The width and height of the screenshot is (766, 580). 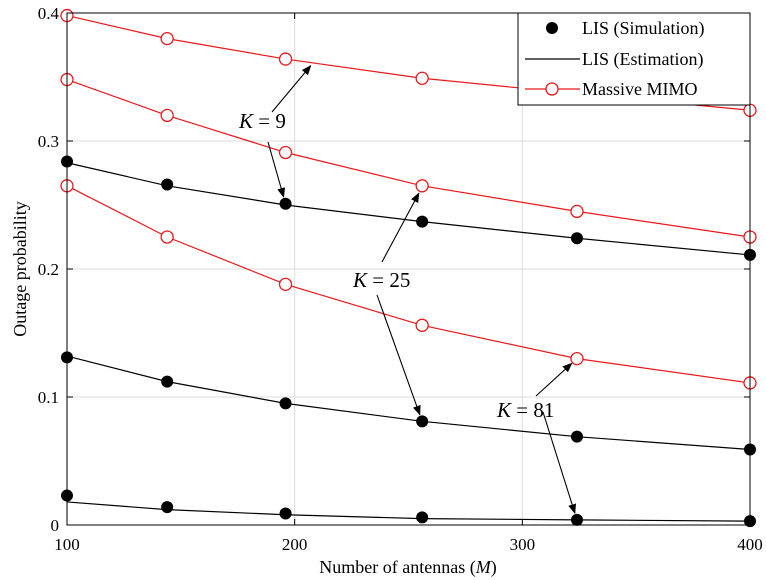 What do you see at coordinates (295, 544) in the screenshot?
I see `x-tick-label: 200` at bounding box center [295, 544].